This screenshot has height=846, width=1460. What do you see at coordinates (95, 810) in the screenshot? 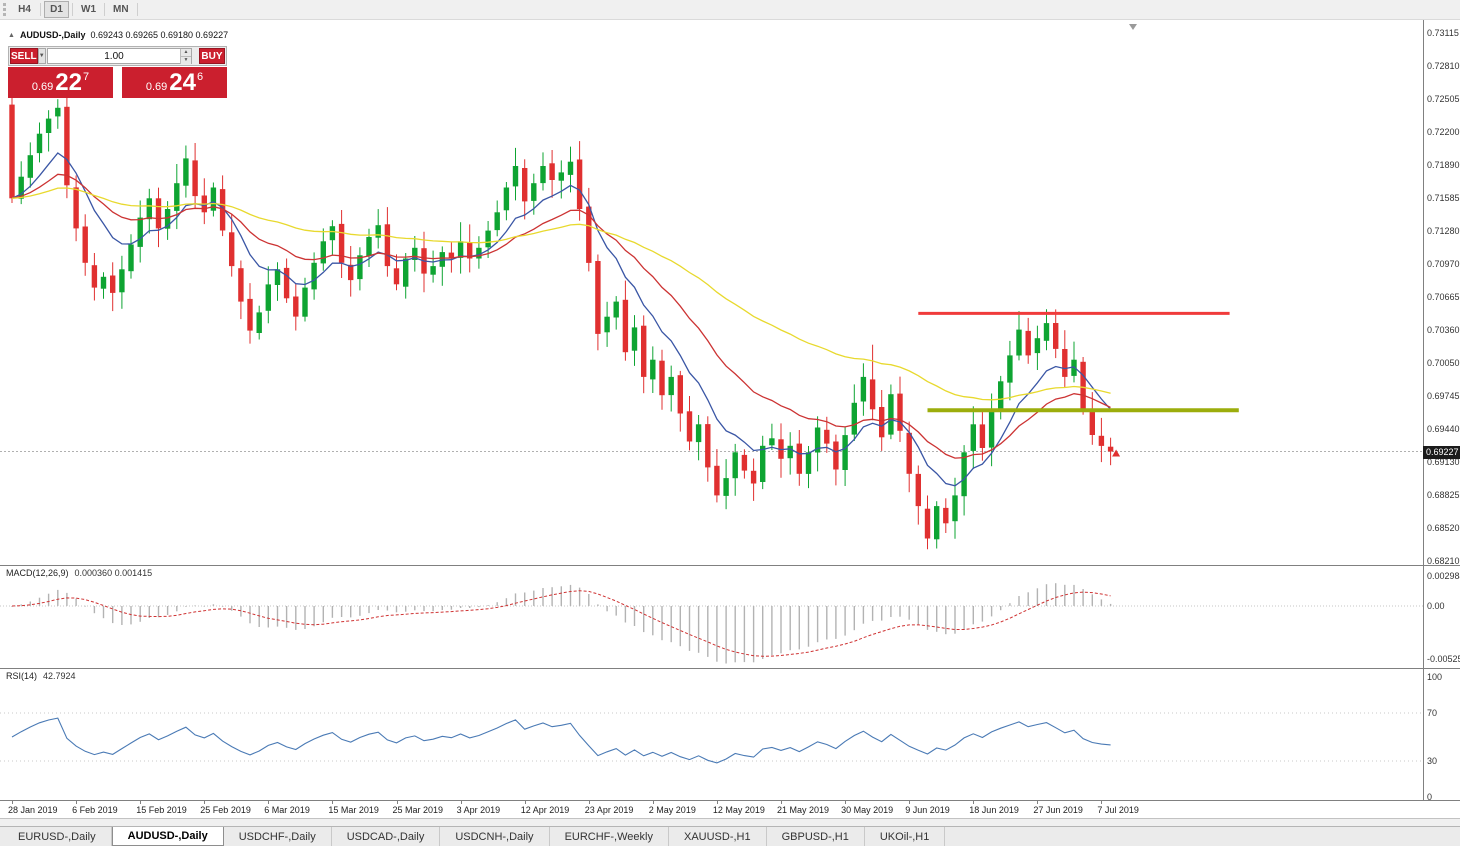
I see `date-label: 6 Feb 2019` at bounding box center [95, 810].